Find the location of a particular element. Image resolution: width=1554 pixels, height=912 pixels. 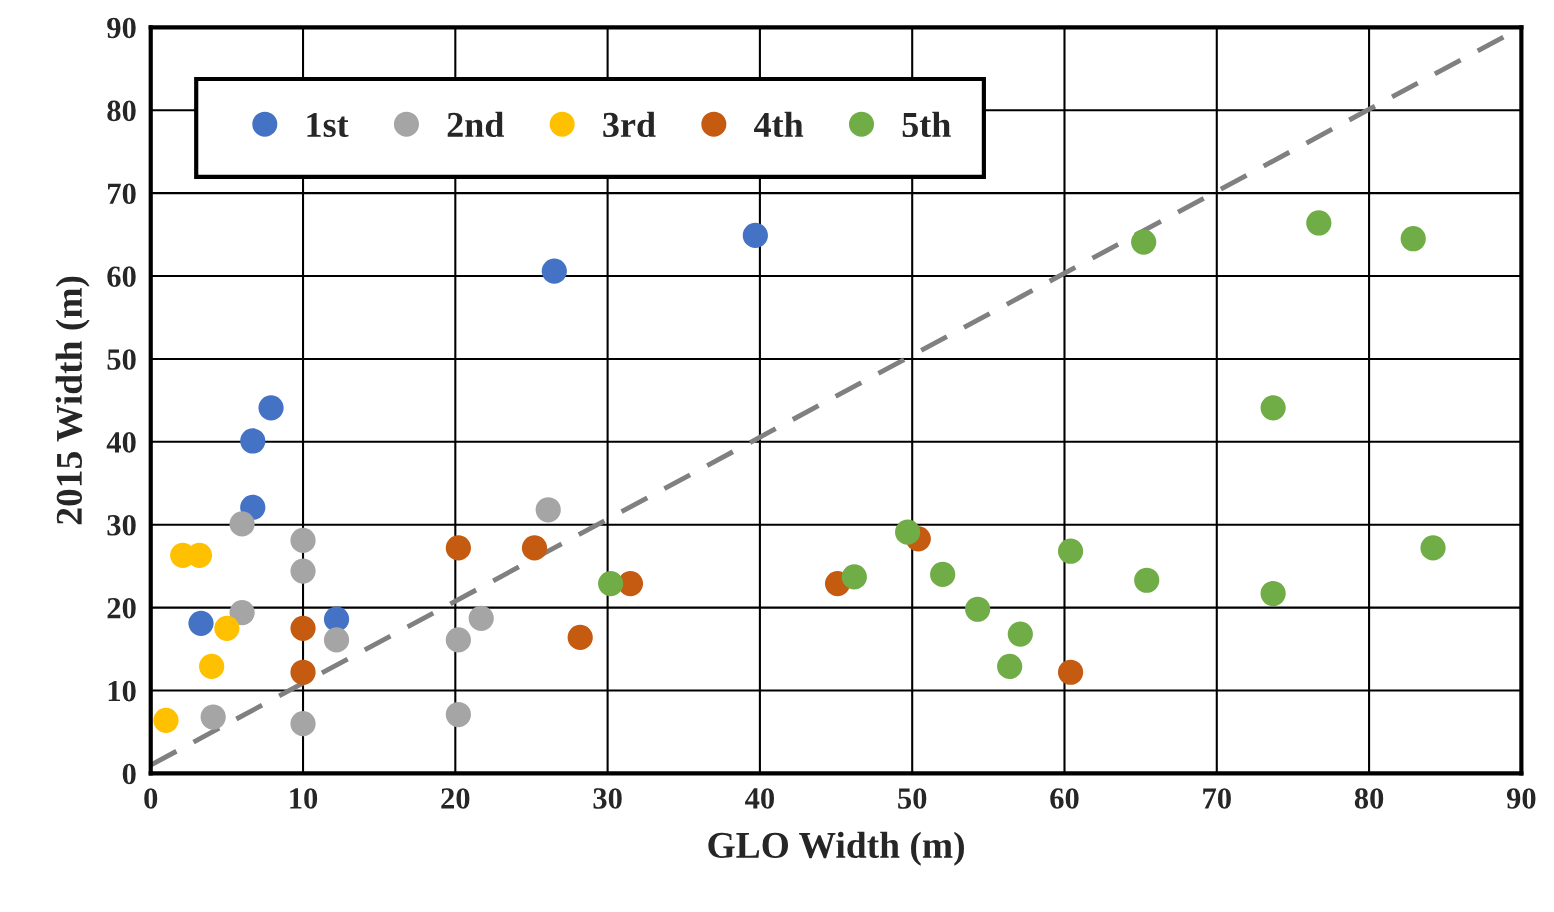

legend-label: 5th is located at coordinates (926, 124).